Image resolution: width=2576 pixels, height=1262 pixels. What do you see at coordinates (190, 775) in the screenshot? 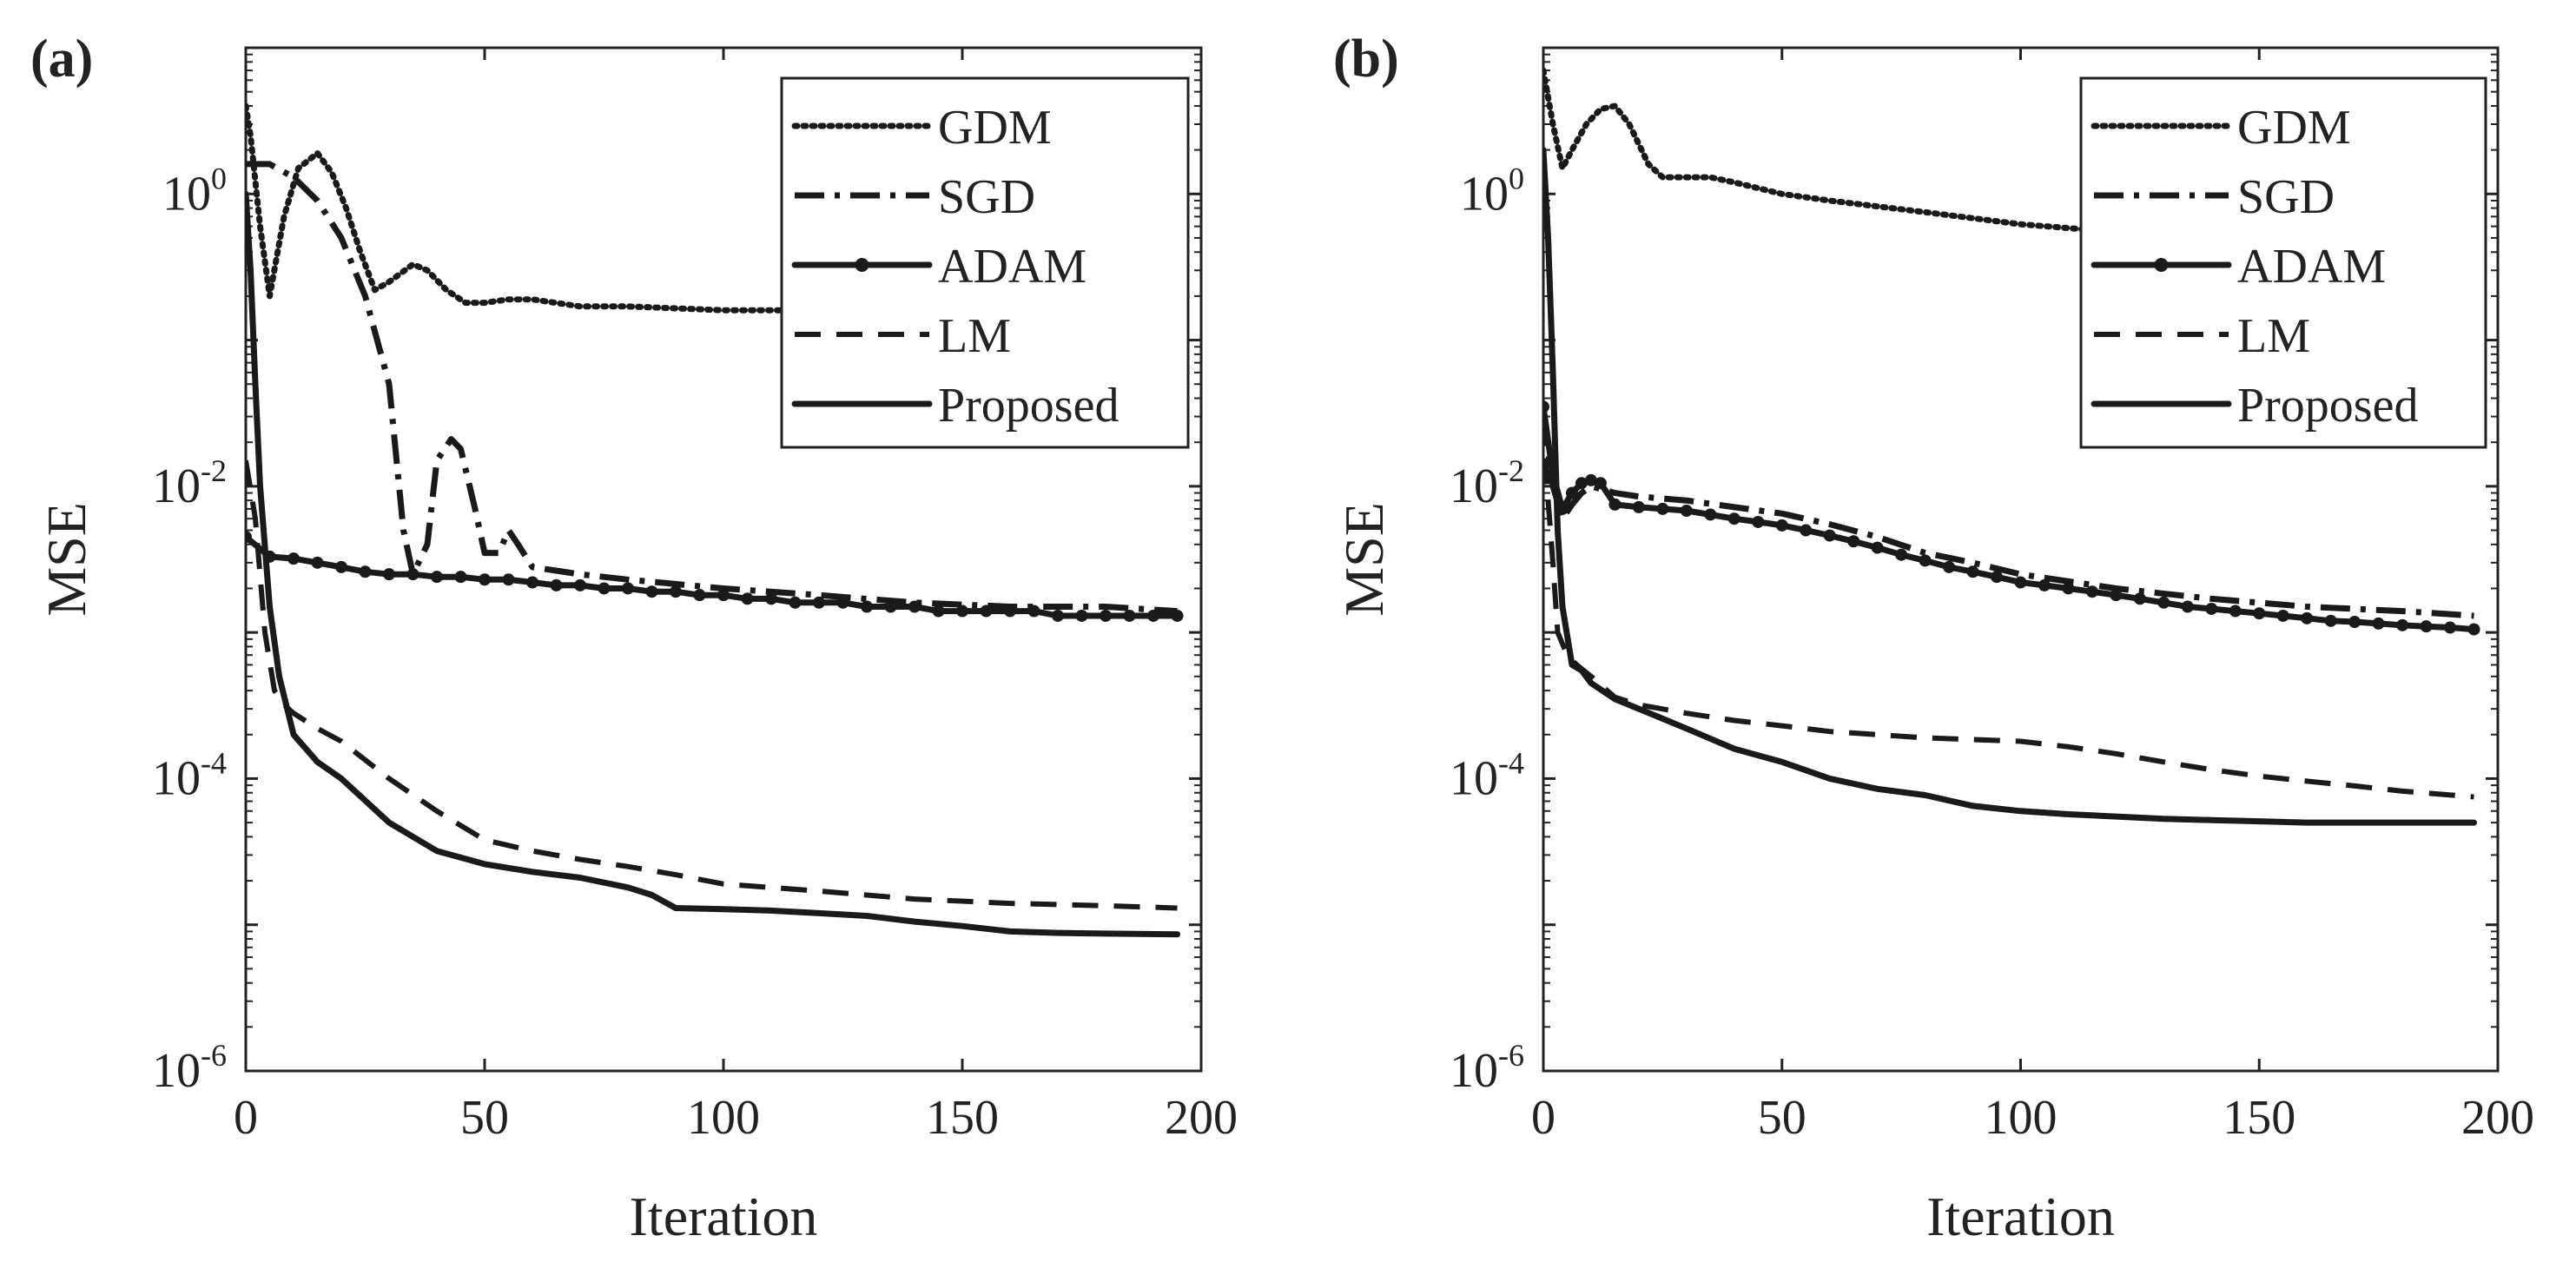
I see `panel-a-y-tick-label-4: 10⁻⁴` at bounding box center [190, 775].